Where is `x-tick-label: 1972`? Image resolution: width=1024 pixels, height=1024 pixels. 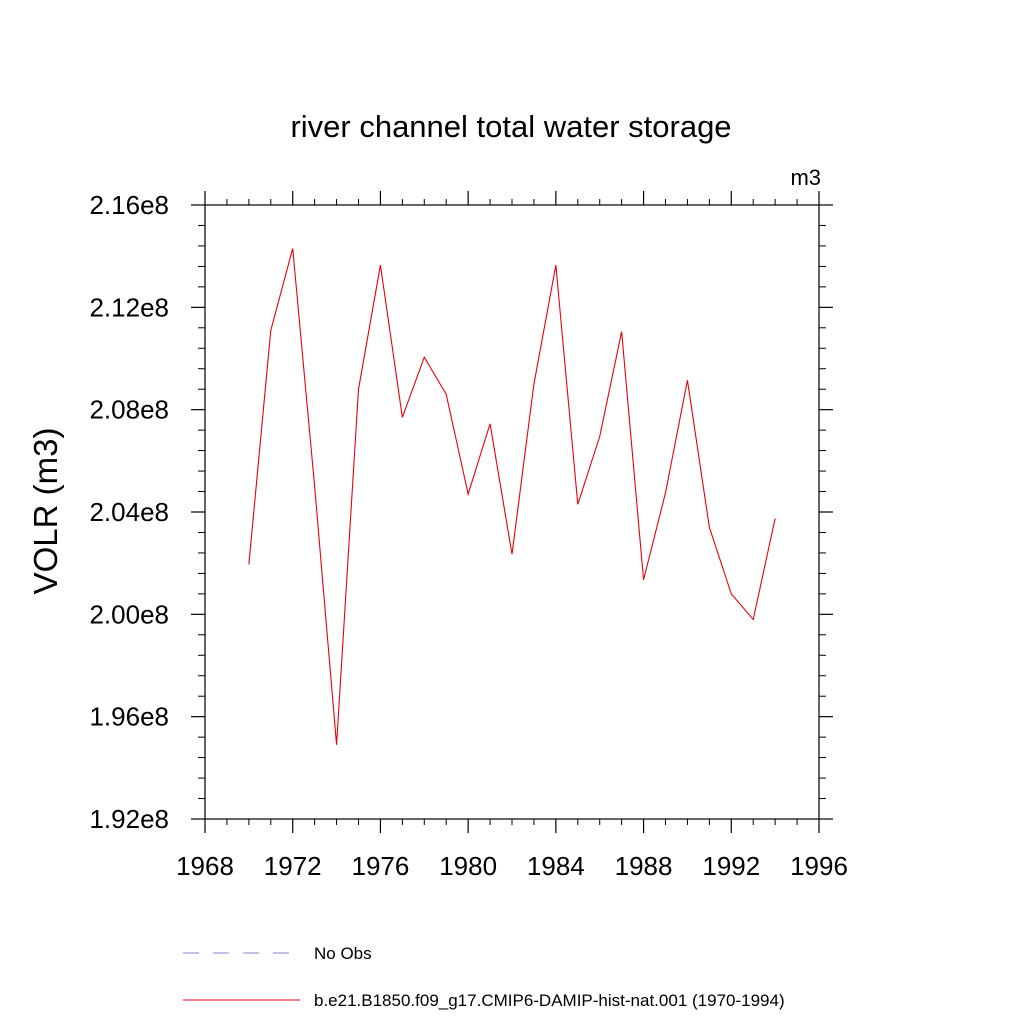
x-tick-label: 1972 is located at coordinates (293, 866).